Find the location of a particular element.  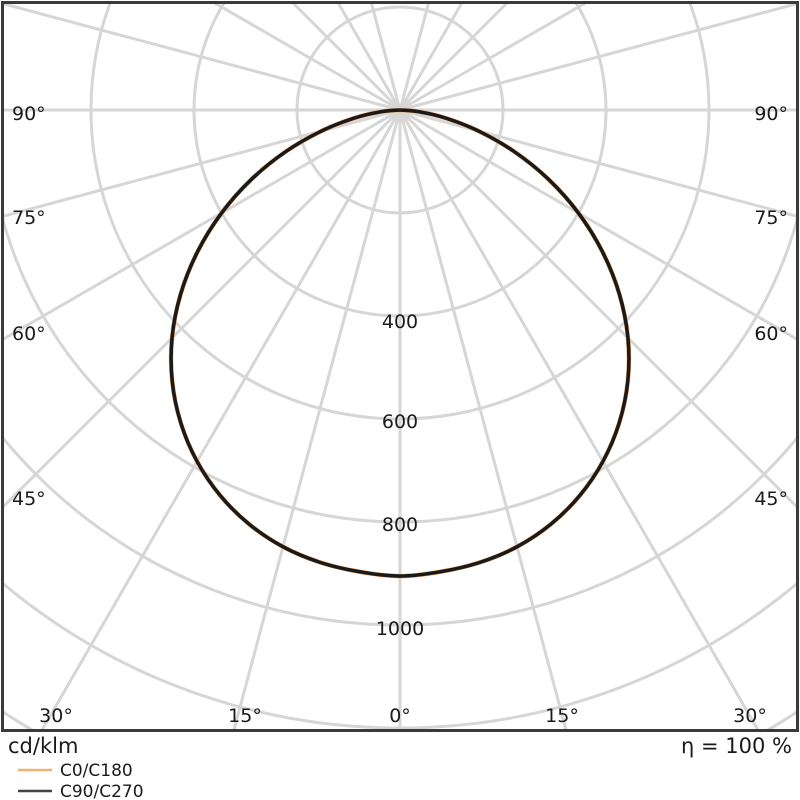

legend-item-c0-c180: C0/C180 is located at coordinates (75, 771).